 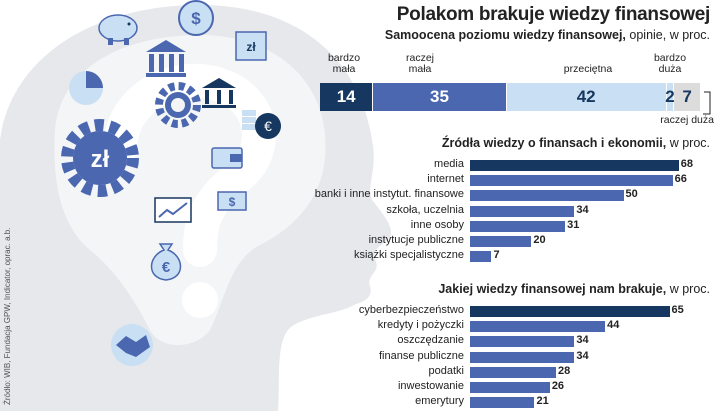 I want to click on chart2-title-main: Źródła wiedzy o finansach i ekonomii,, so click(x=554, y=143).